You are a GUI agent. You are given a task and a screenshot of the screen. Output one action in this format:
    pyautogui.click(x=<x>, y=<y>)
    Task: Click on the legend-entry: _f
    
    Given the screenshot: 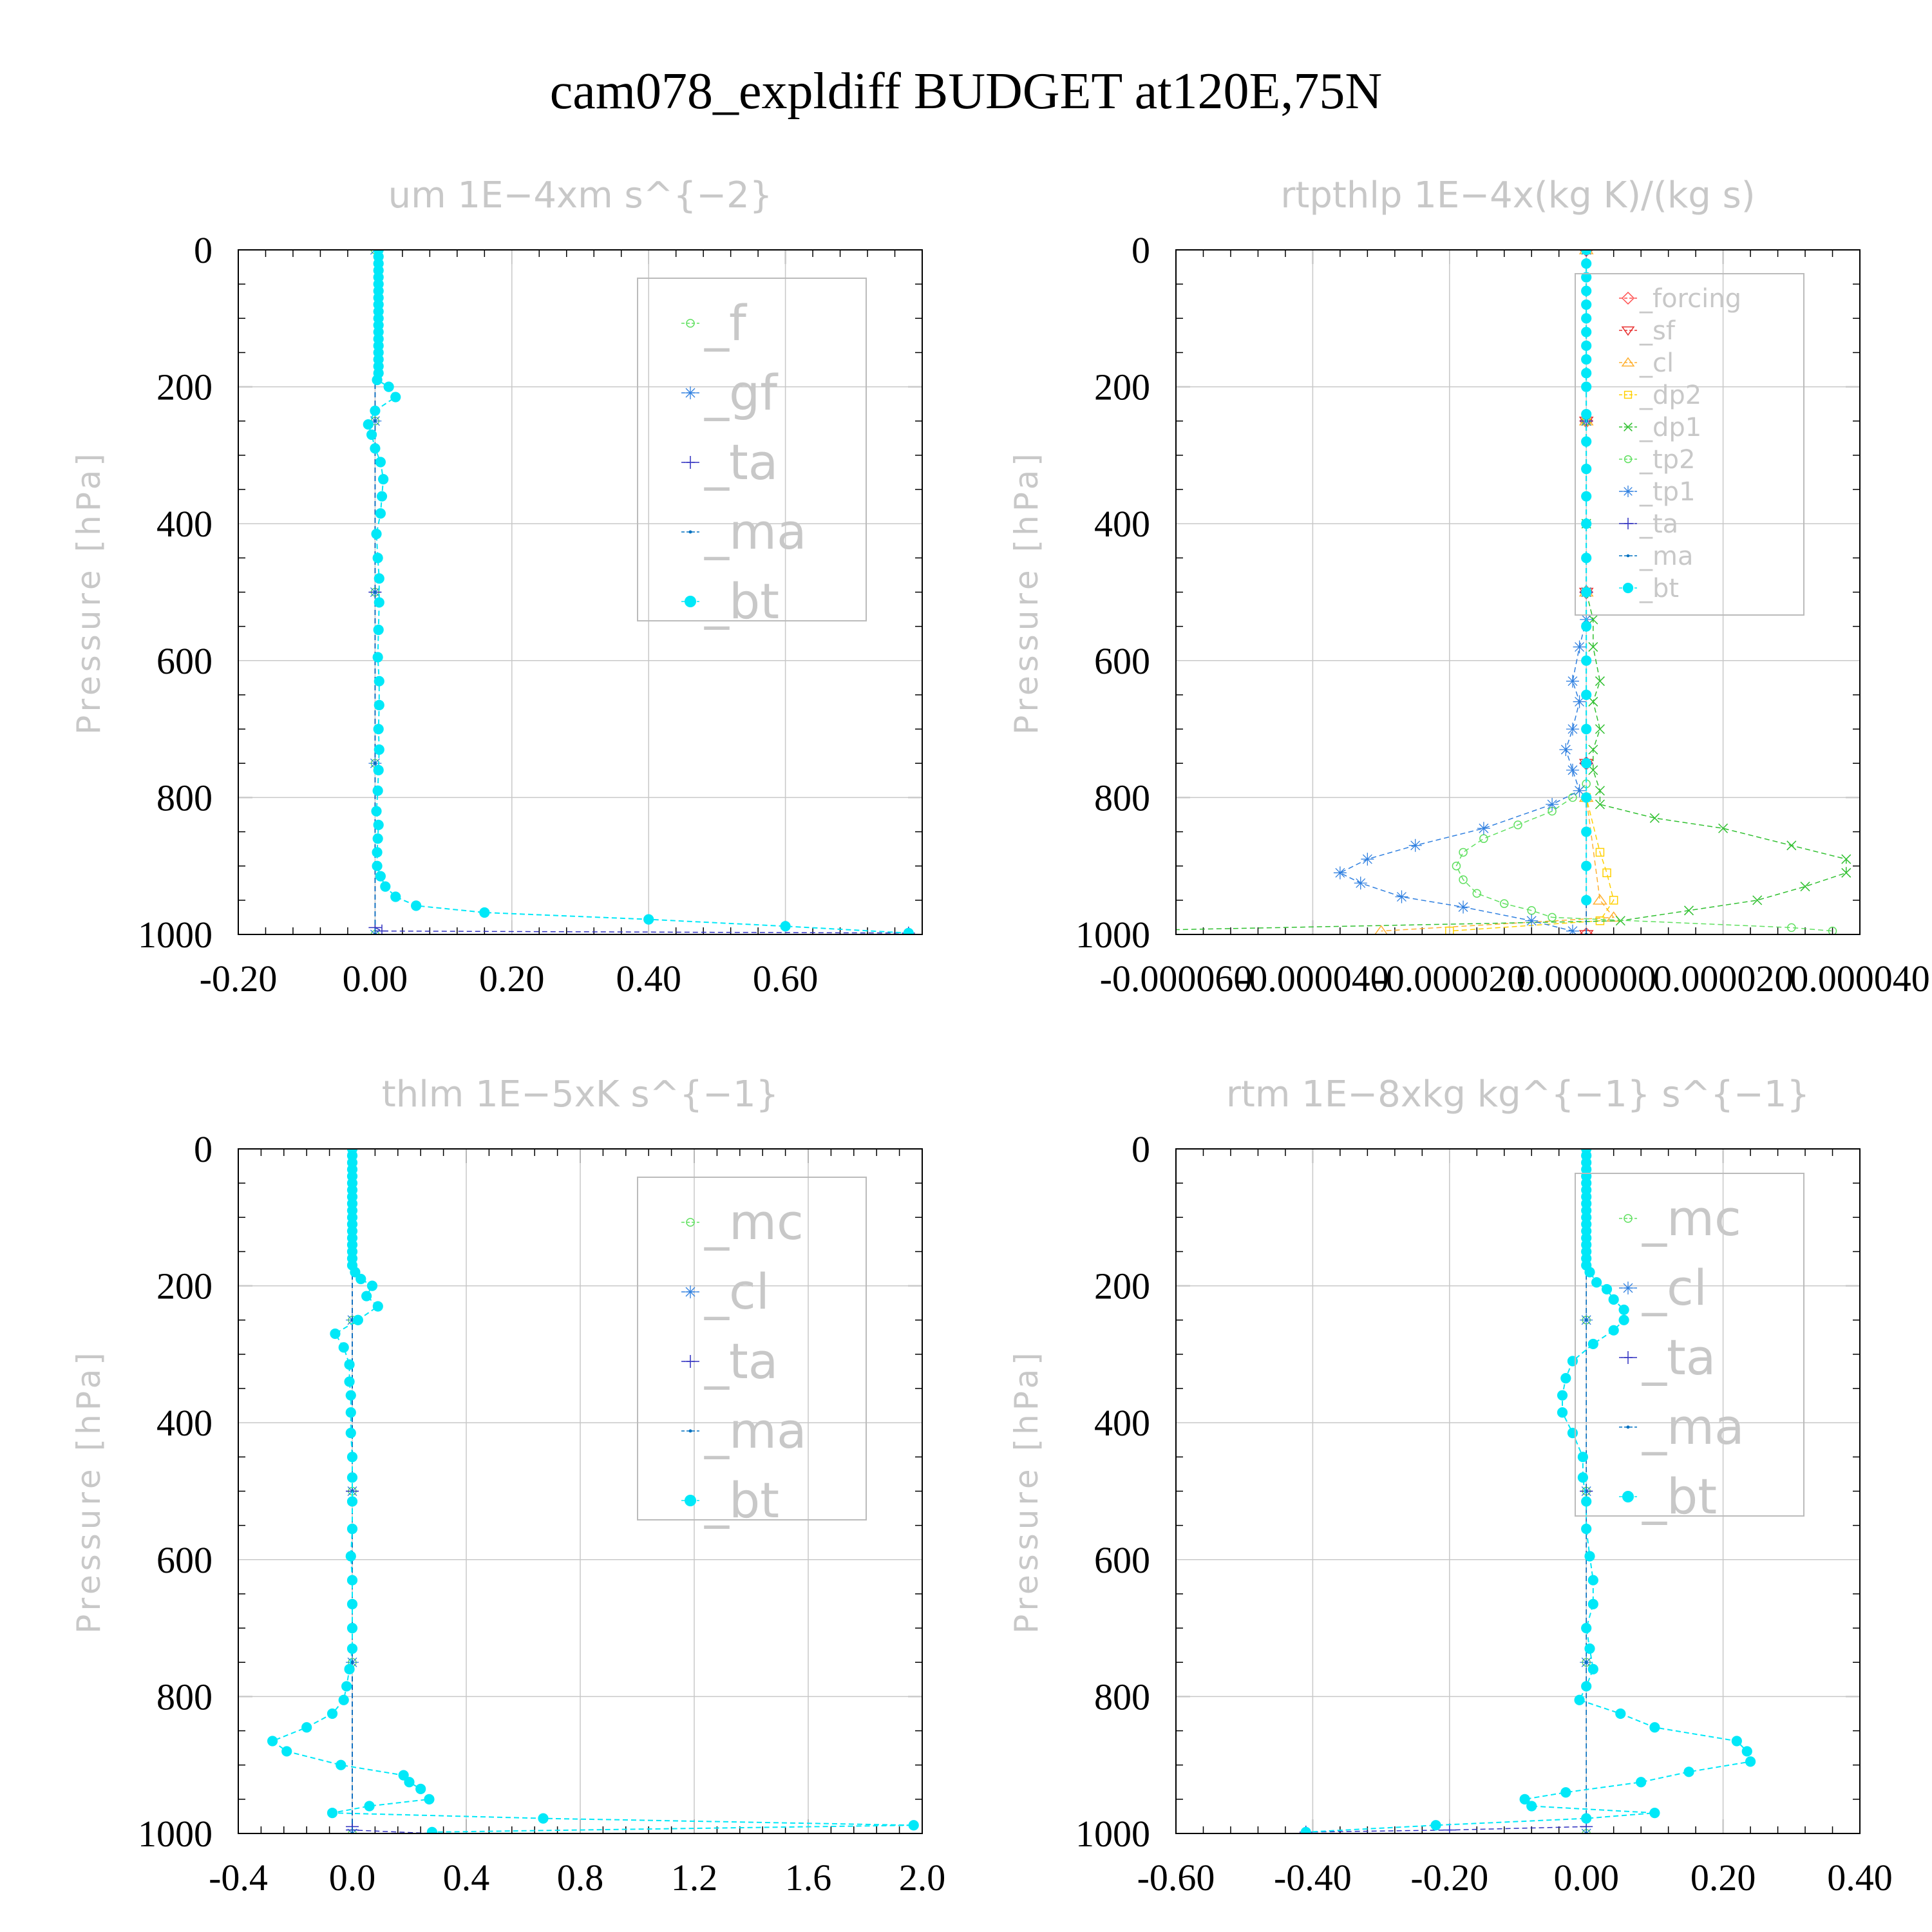 What is the action you would take?
    pyautogui.click(x=715, y=323)
    